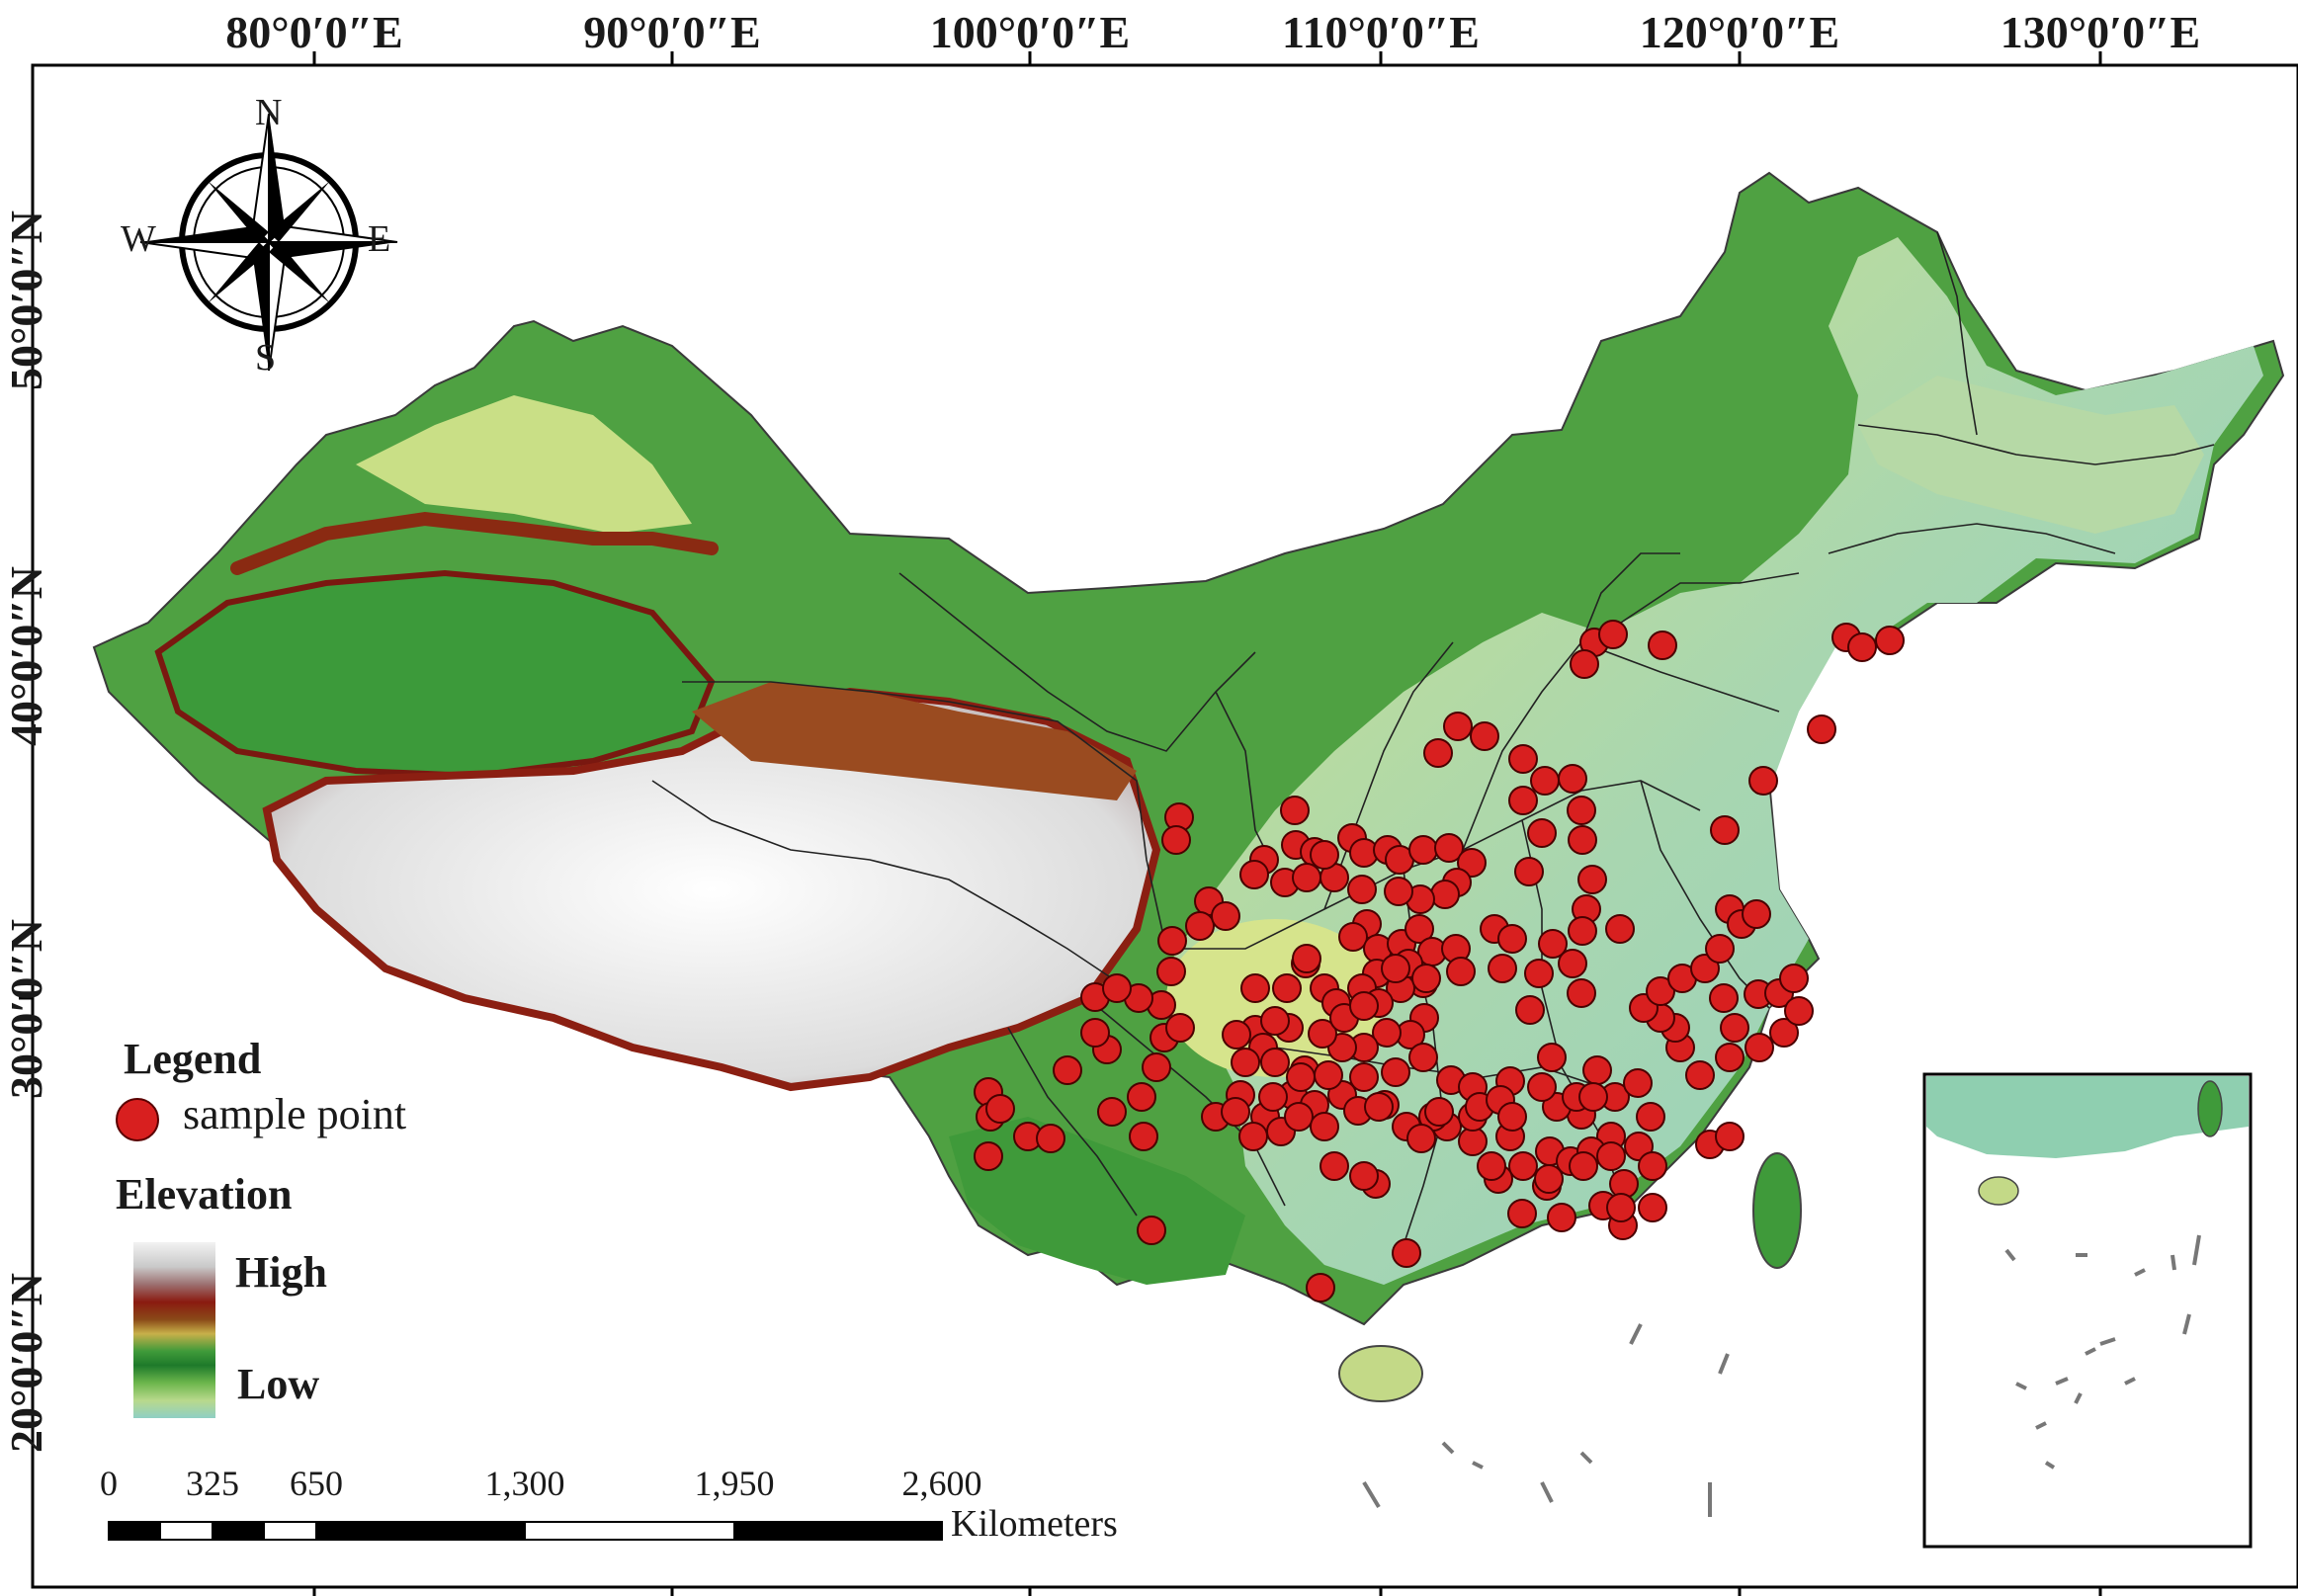 The image size is (2298, 1596). I want to click on compass-rose, so click(268, 242).